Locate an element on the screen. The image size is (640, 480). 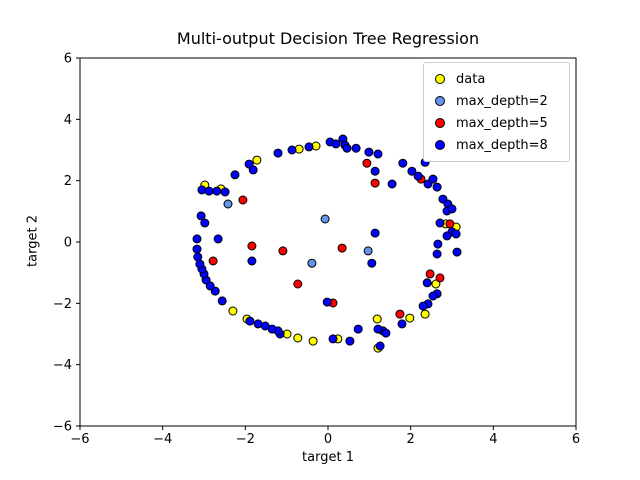
legend: data max_depth=2 max_depth=5 max_depth=8 is located at coordinates (496, 112).